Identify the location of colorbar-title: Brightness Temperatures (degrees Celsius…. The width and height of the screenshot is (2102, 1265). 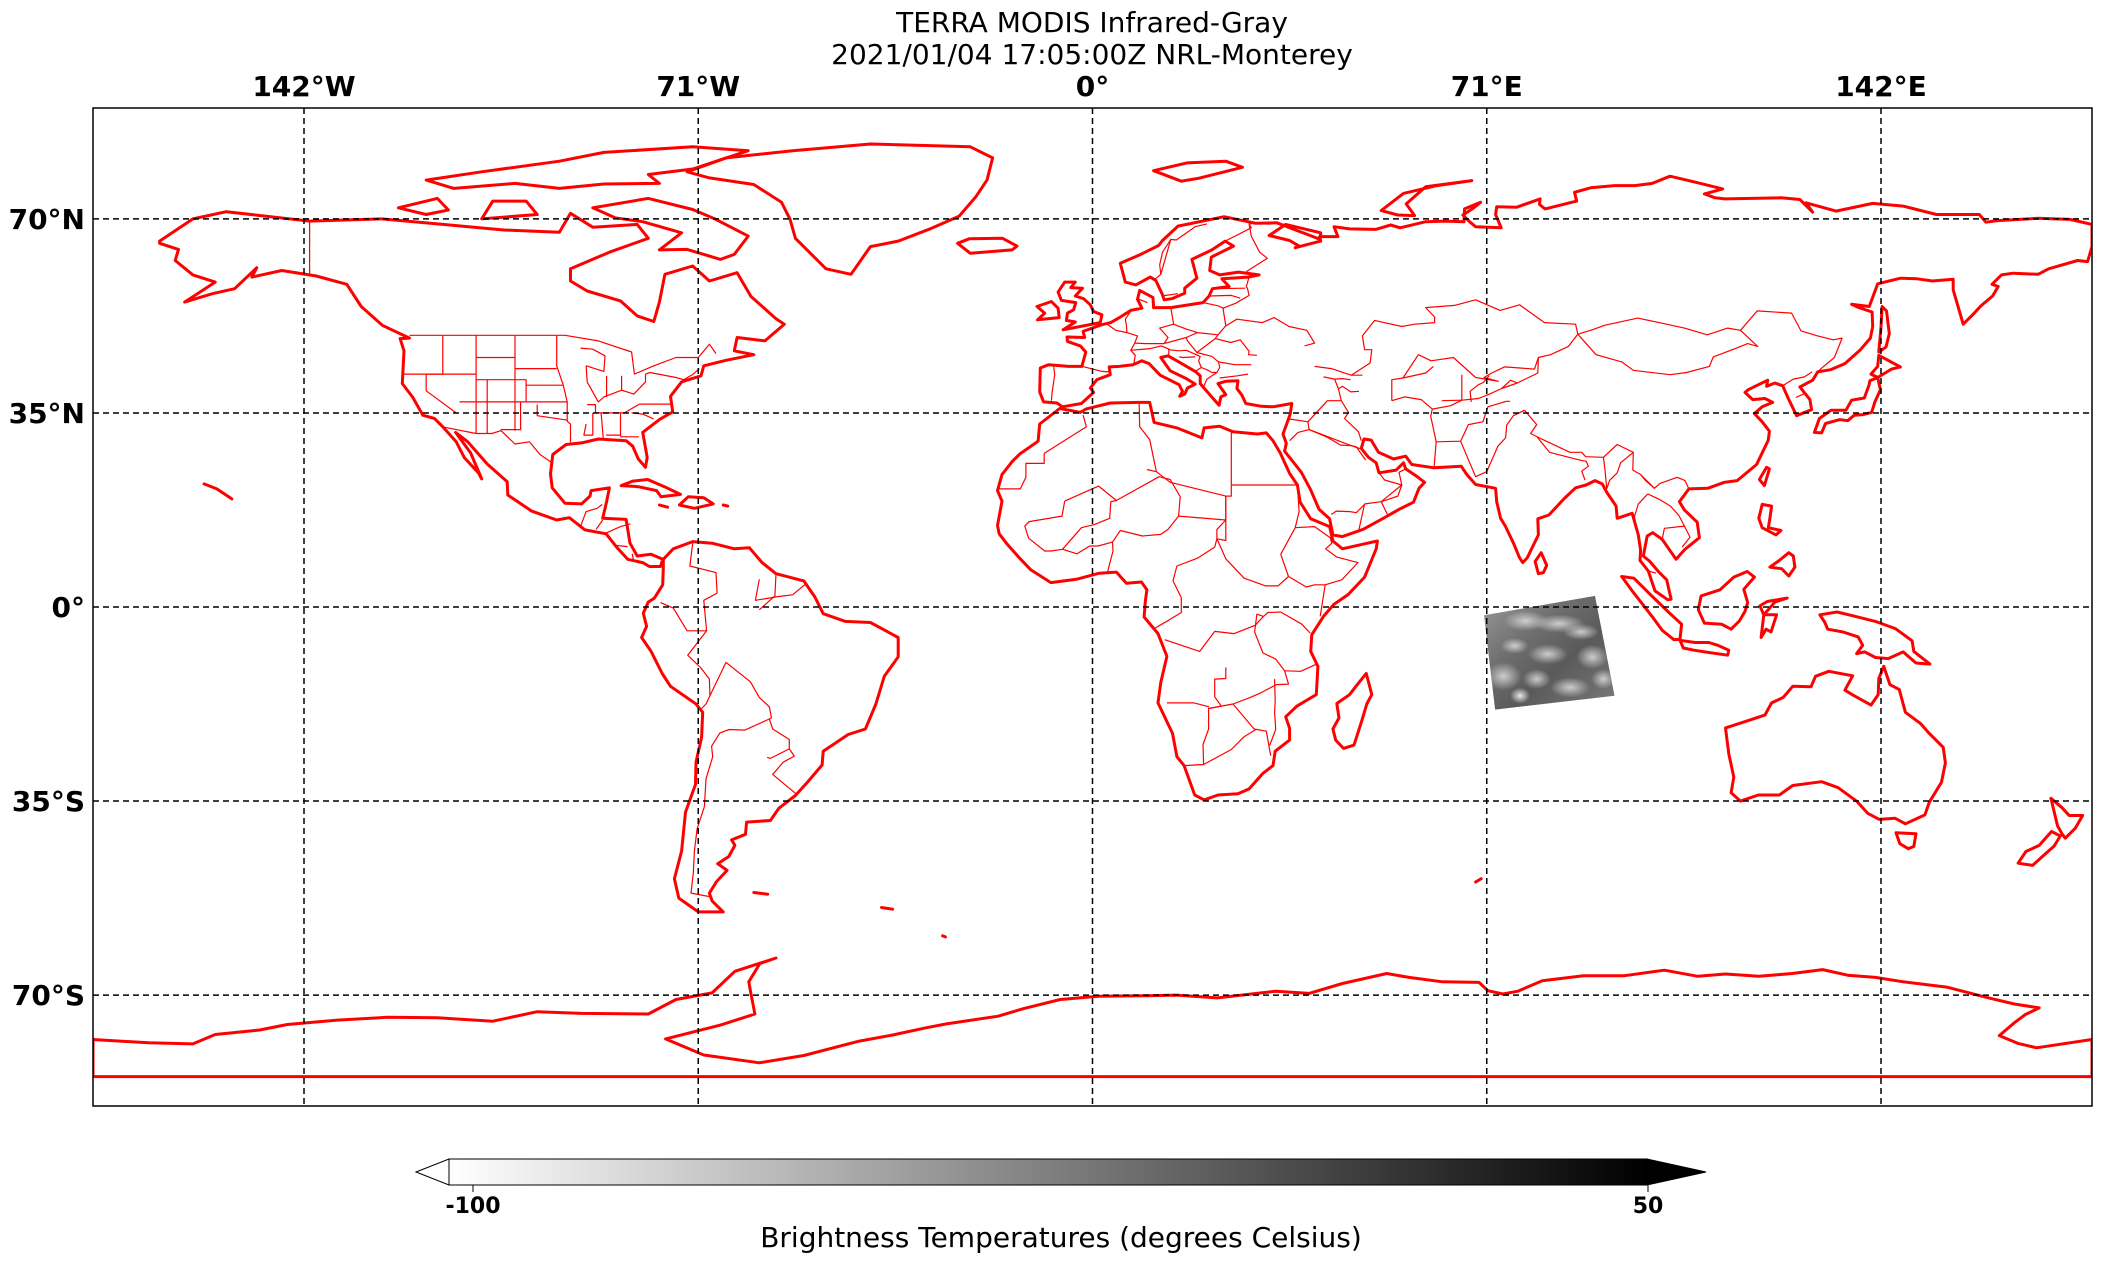
(1061, 1237).